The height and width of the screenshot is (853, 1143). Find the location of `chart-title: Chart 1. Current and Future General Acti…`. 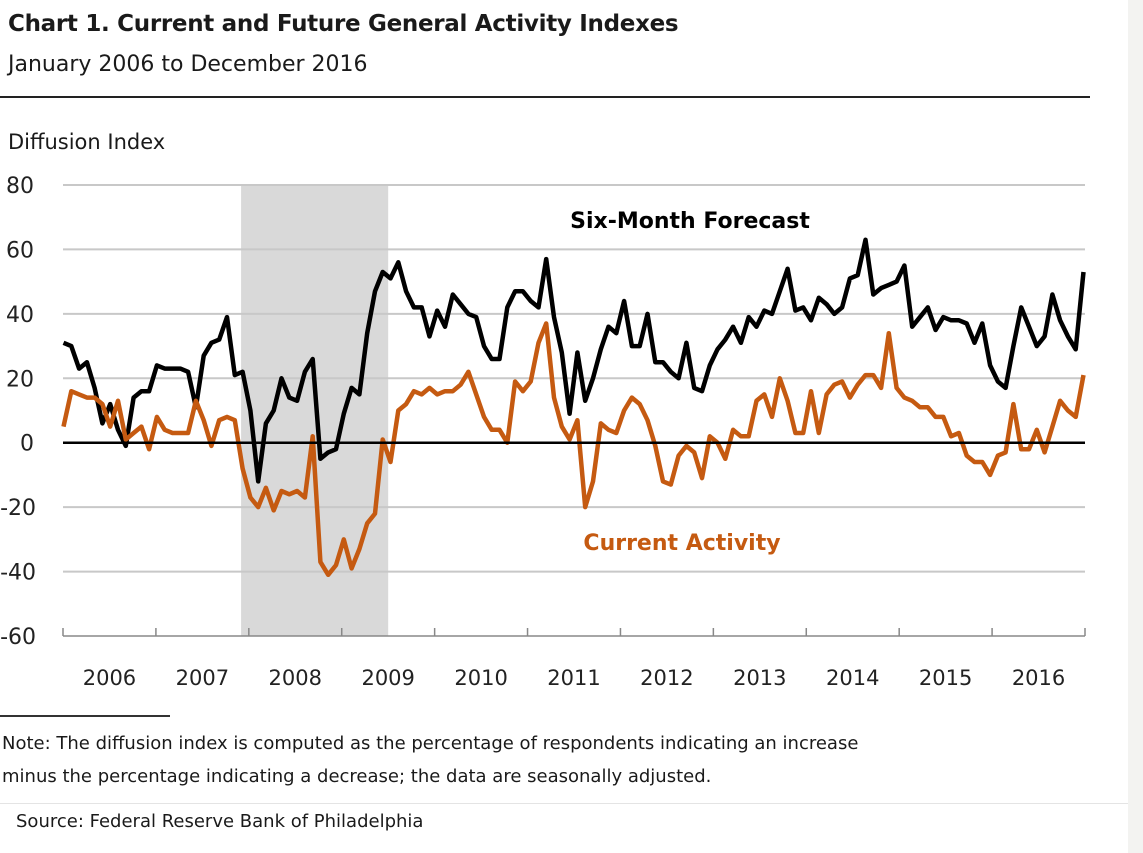

chart-title: Chart 1. Current and Future General Acti… is located at coordinates (343, 24).